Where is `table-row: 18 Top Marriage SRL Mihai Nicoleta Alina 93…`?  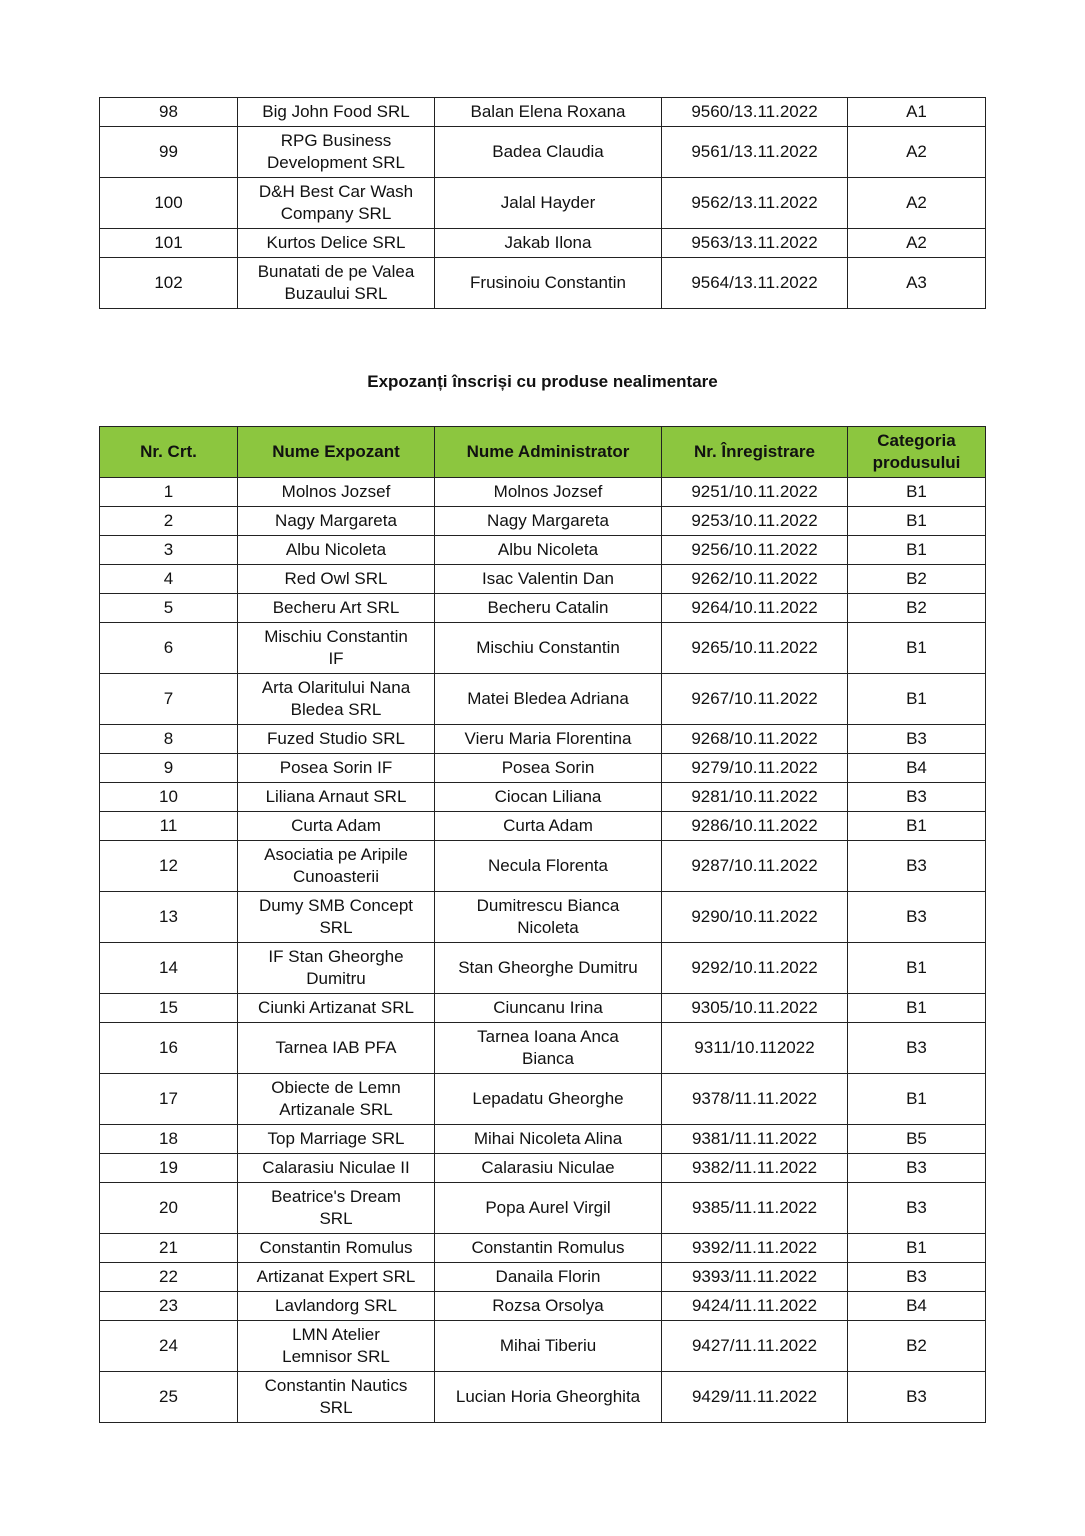
table-row: 18 Top Marriage SRL Mihai Nicoleta Alina 93… is located at coordinates (542, 1139).